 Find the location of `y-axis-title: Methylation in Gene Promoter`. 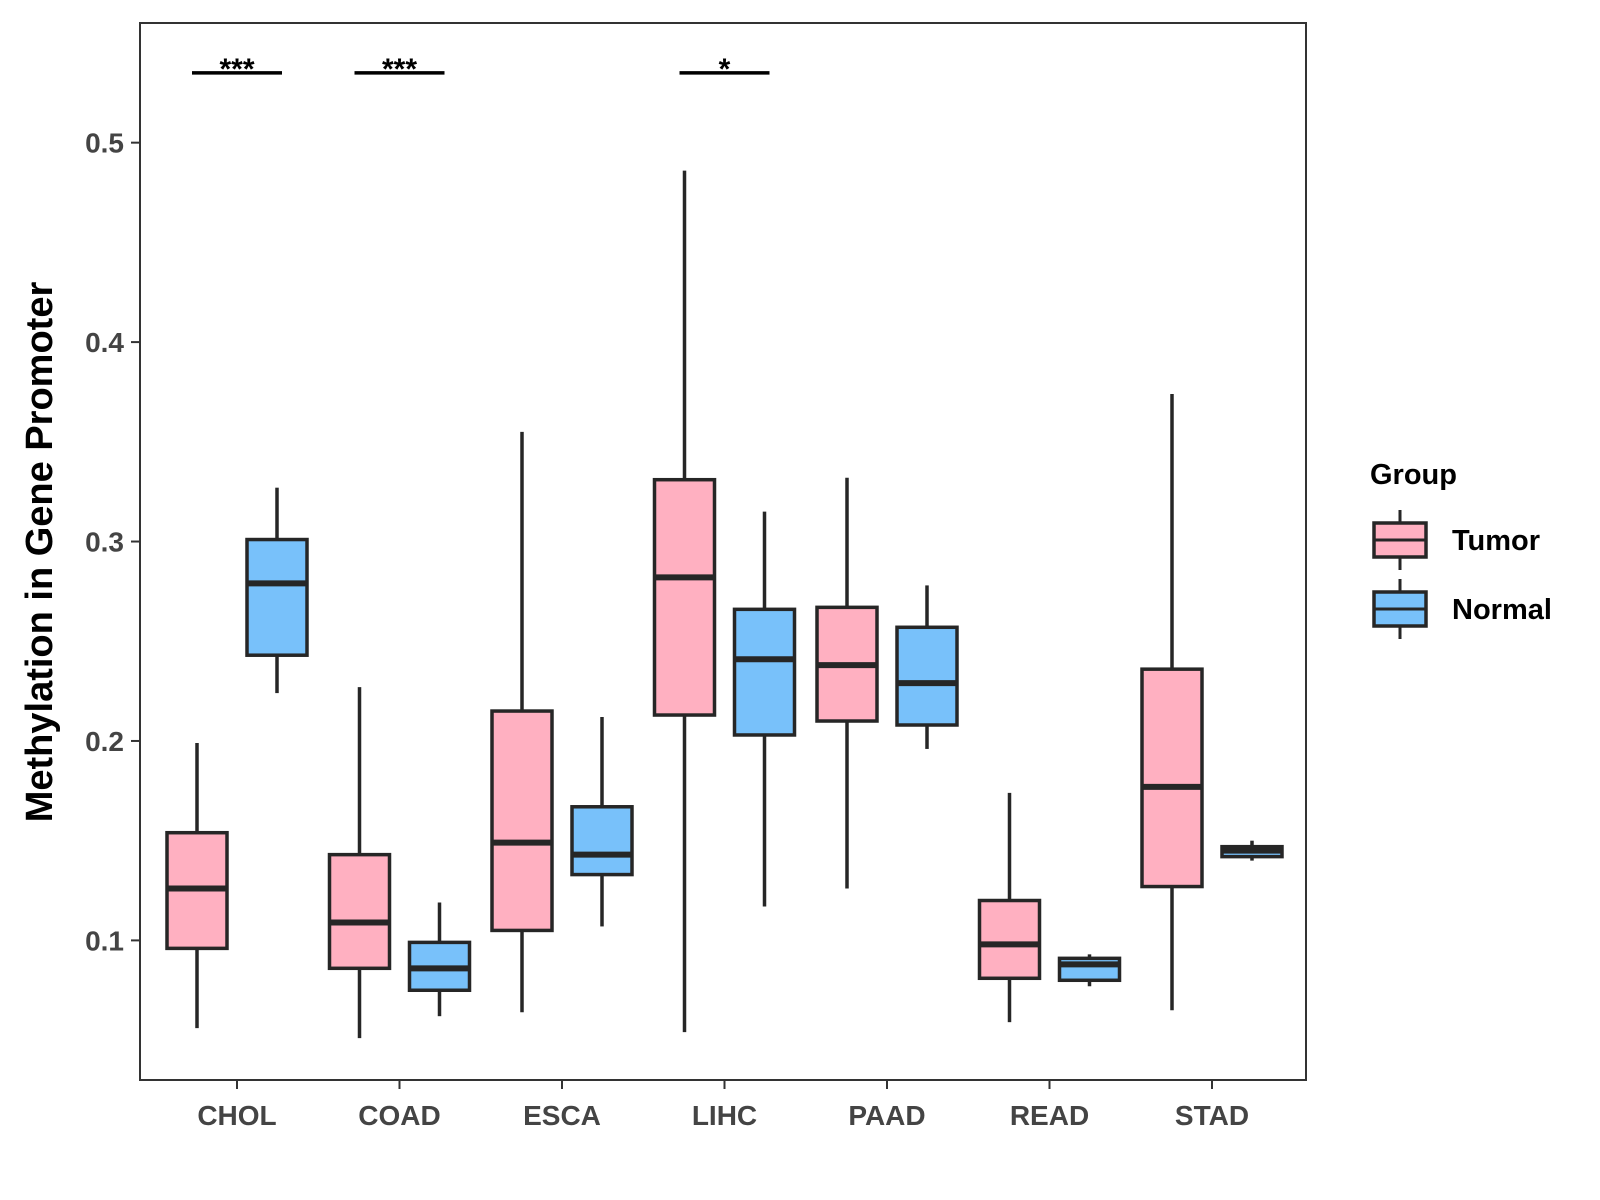

y-axis-title: Methylation in Gene Promoter is located at coordinates (40, 552).